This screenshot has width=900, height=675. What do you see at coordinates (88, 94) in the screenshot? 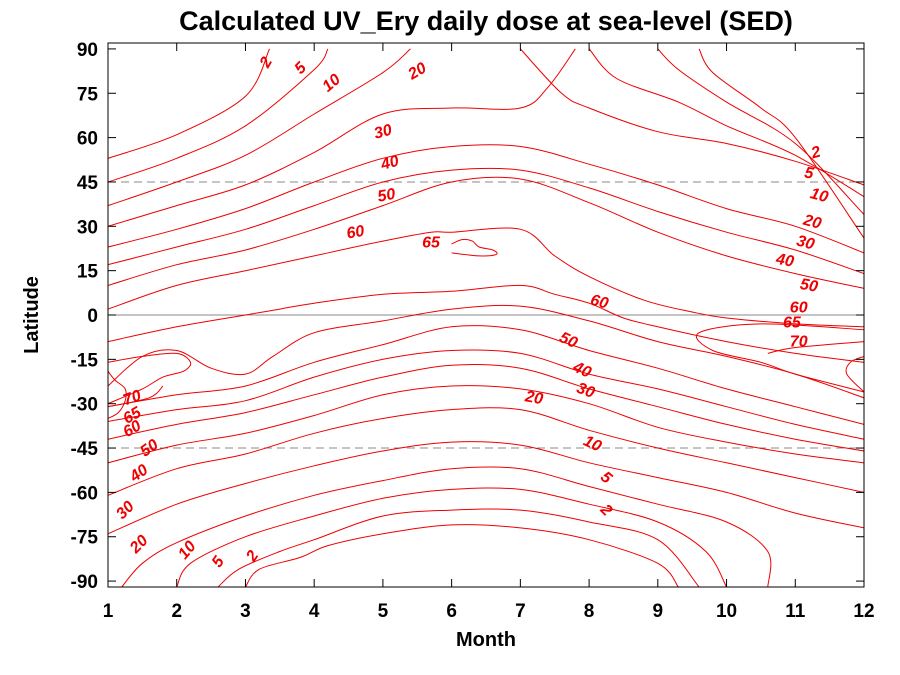
I see `y-tick-label: 75` at bounding box center [88, 94].